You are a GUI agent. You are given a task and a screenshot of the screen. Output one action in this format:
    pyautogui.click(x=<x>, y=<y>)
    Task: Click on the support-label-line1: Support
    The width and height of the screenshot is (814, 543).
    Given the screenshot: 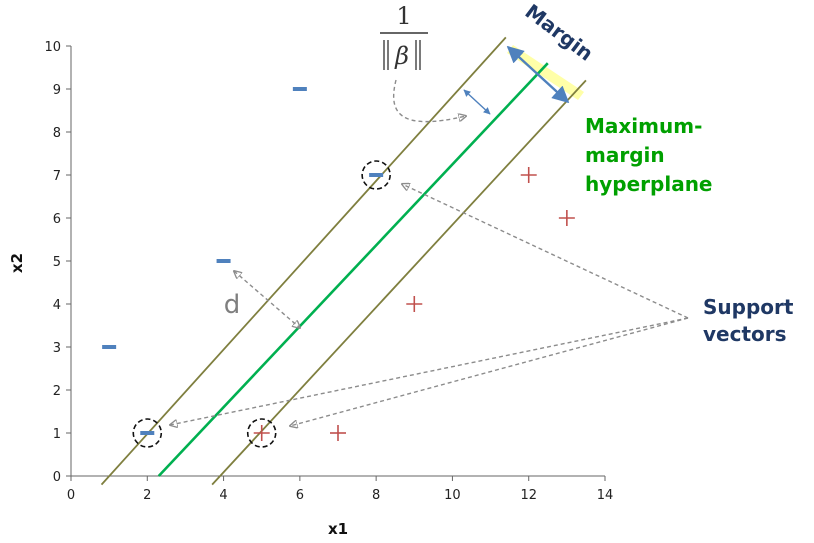 What is the action you would take?
    pyautogui.click(x=748, y=307)
    